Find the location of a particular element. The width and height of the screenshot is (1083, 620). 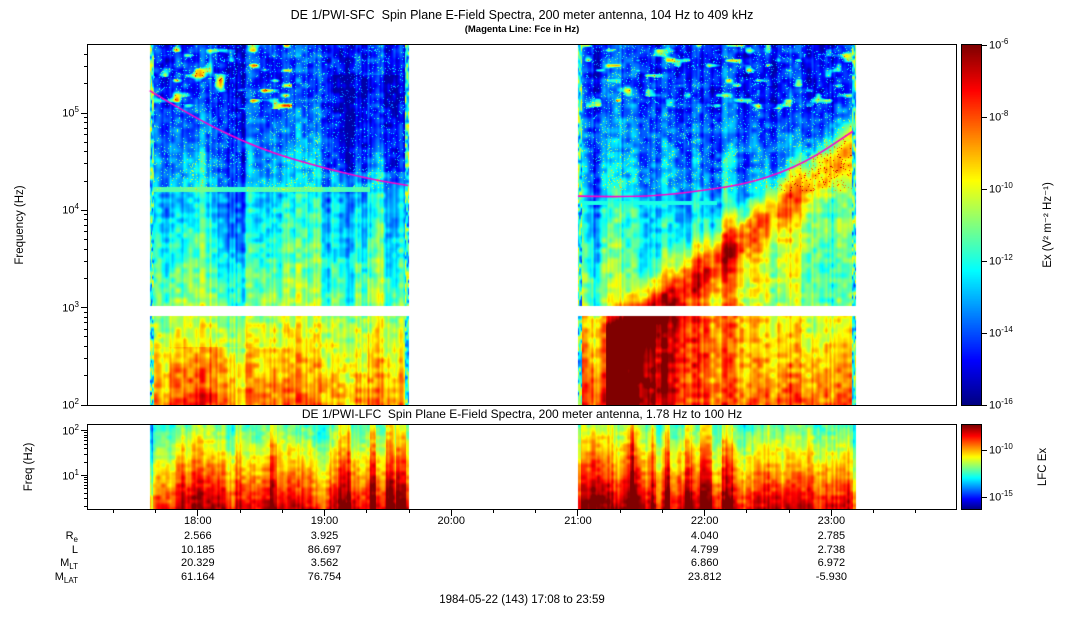

lfc-spectrogram-canvas is located at coordinates (522, 467).